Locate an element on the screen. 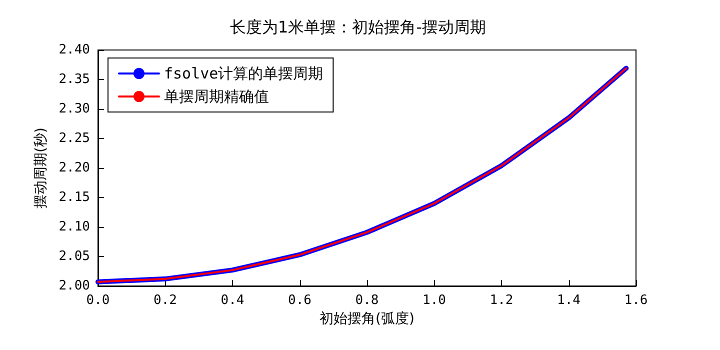 This screenshot has width=720, height=350. x-tick-label: 1.6 is located at coordinates (636, 300).